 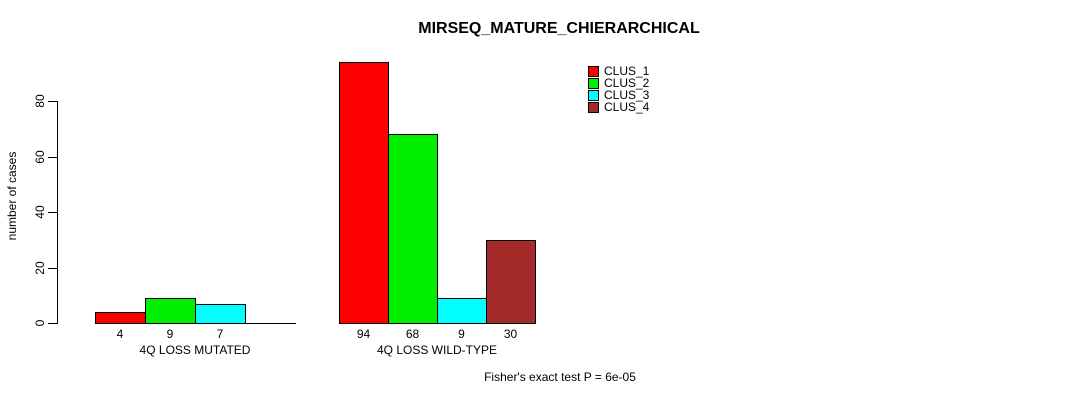 I want to click on y-tick-label: 40, so click(x=40, y=212).